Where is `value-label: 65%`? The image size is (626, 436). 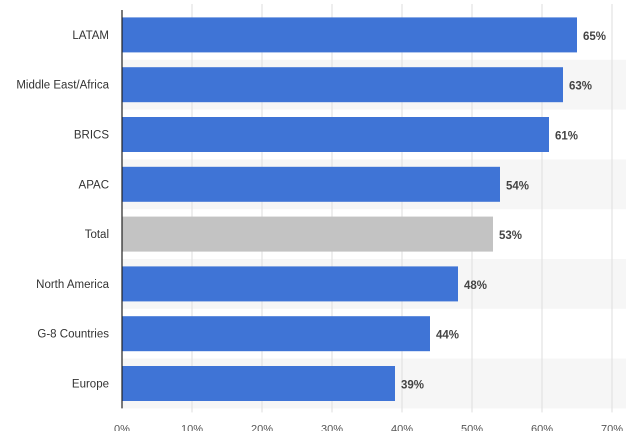 value-label: 65% is located at coordinates (594, 37).